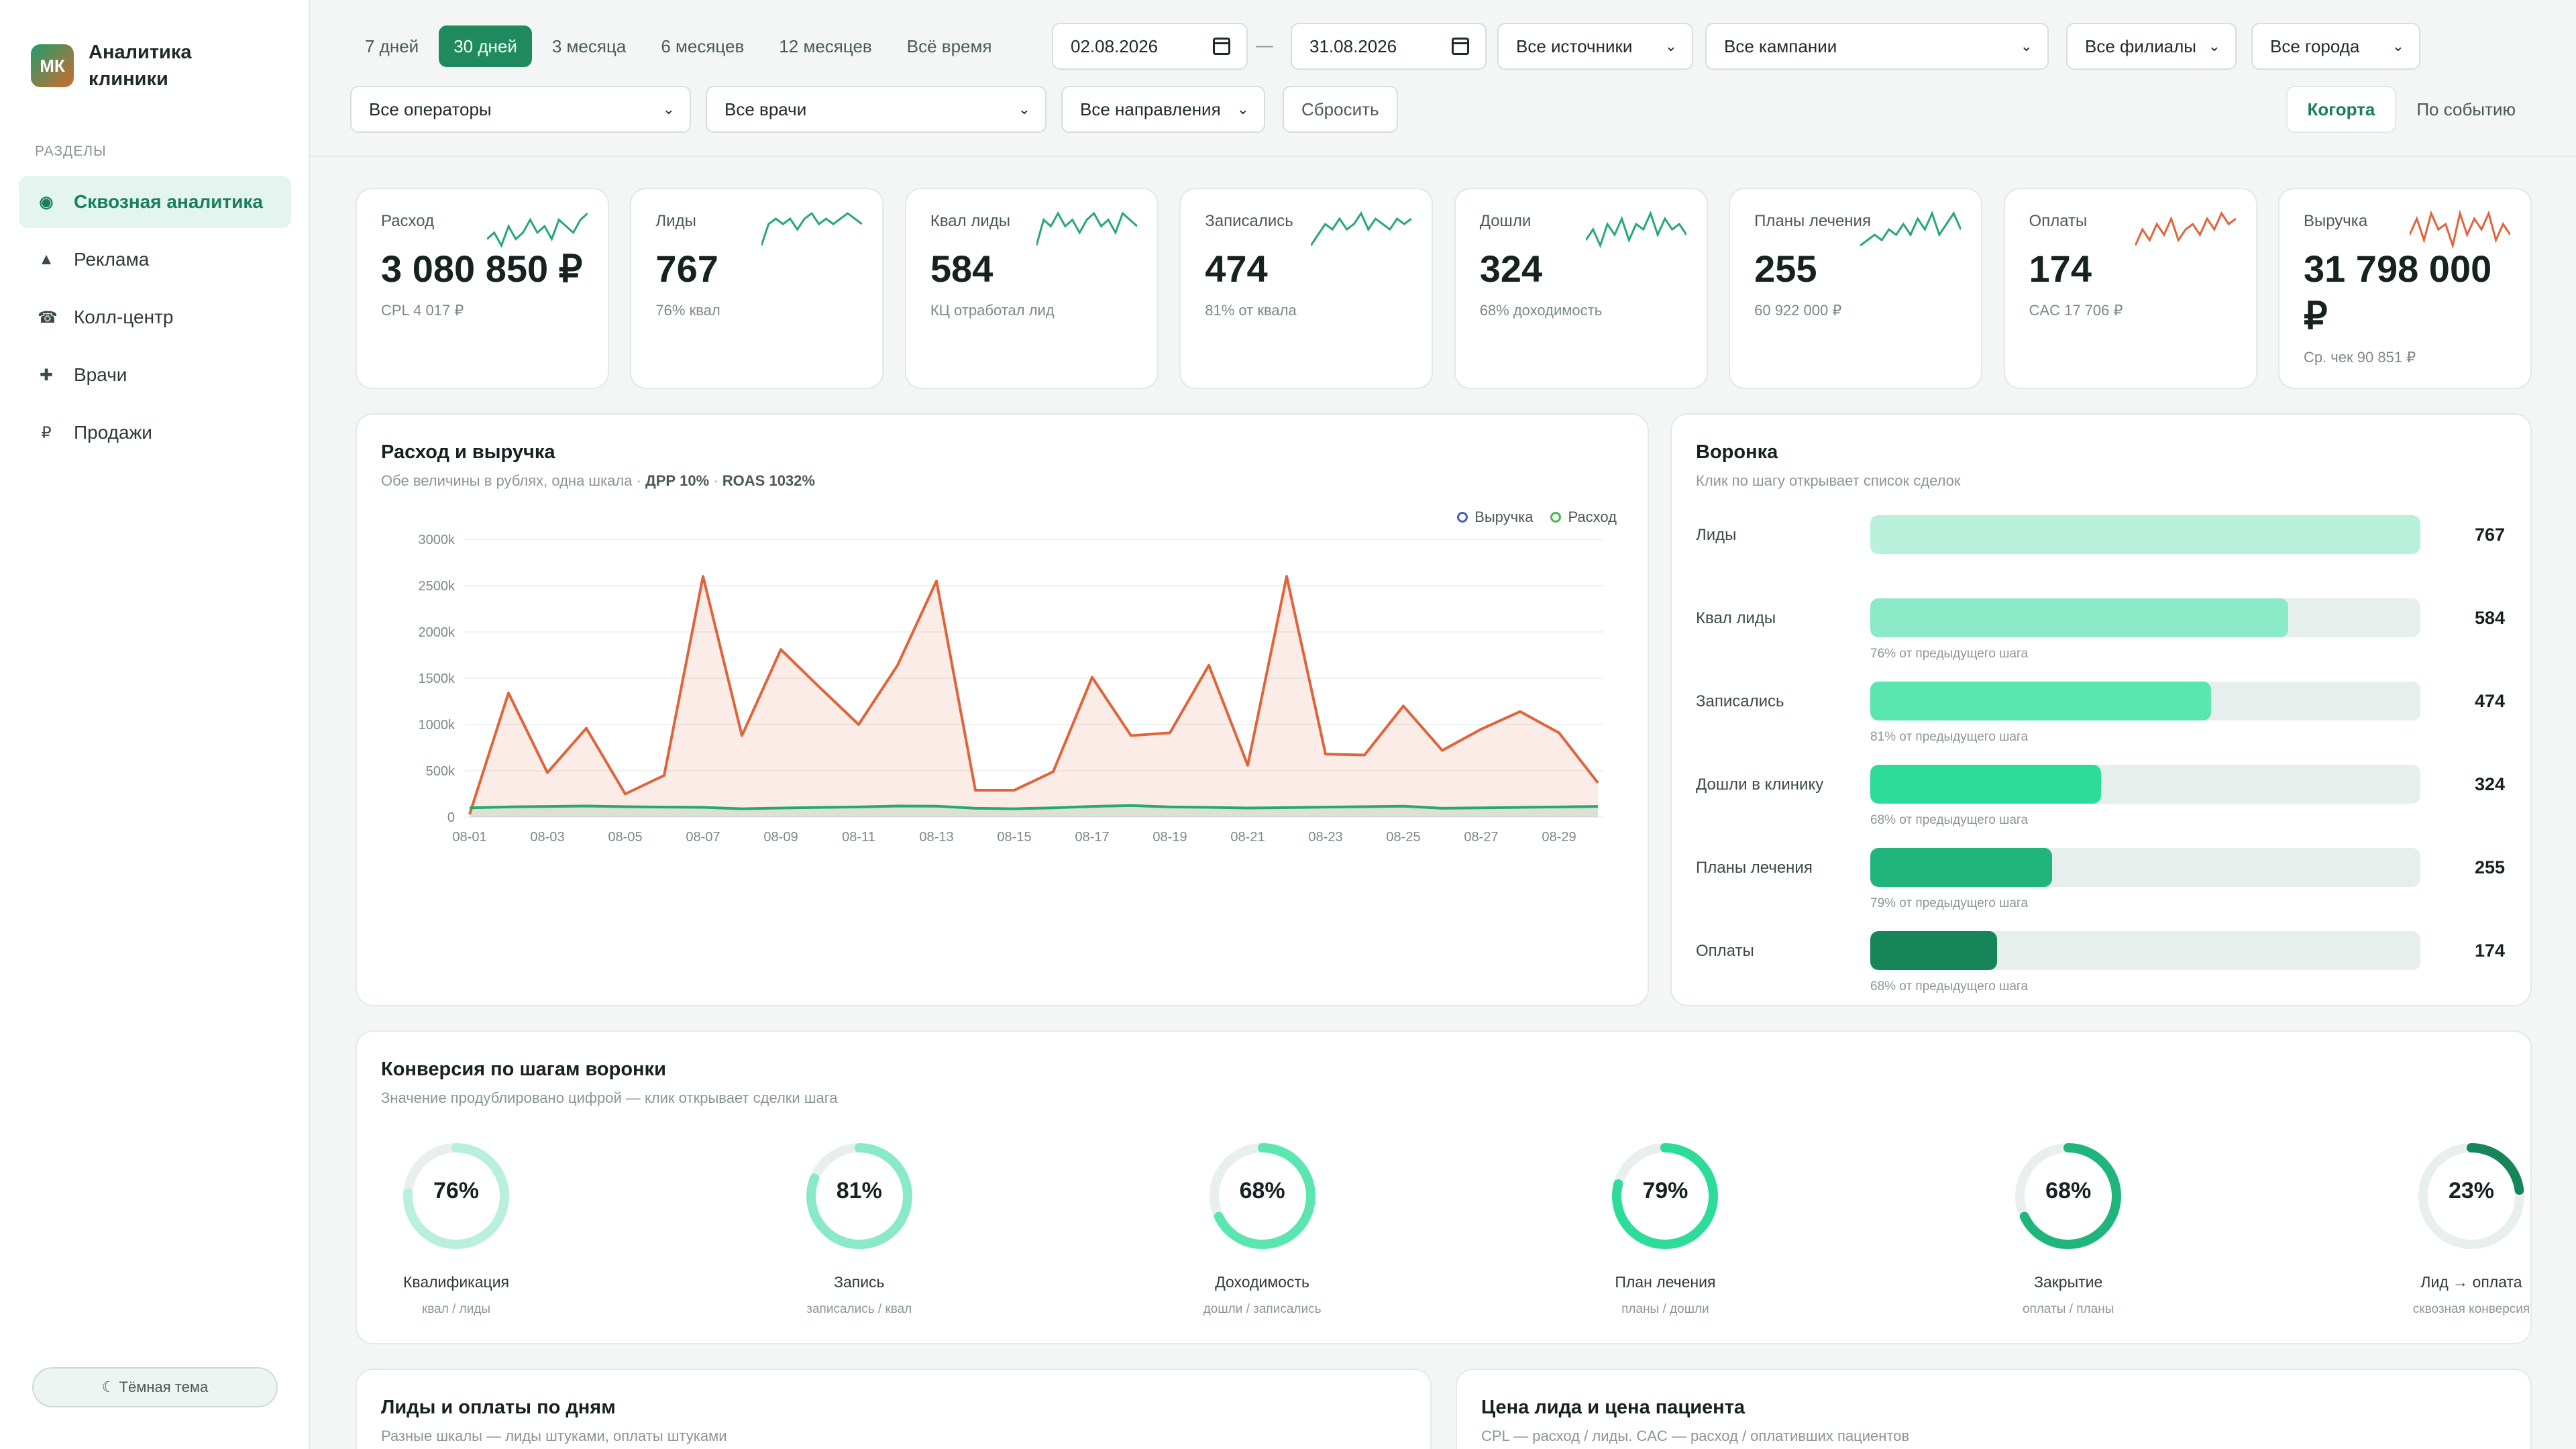  I want to click on cities-select: Все города ⌄, so click(2335, 46).